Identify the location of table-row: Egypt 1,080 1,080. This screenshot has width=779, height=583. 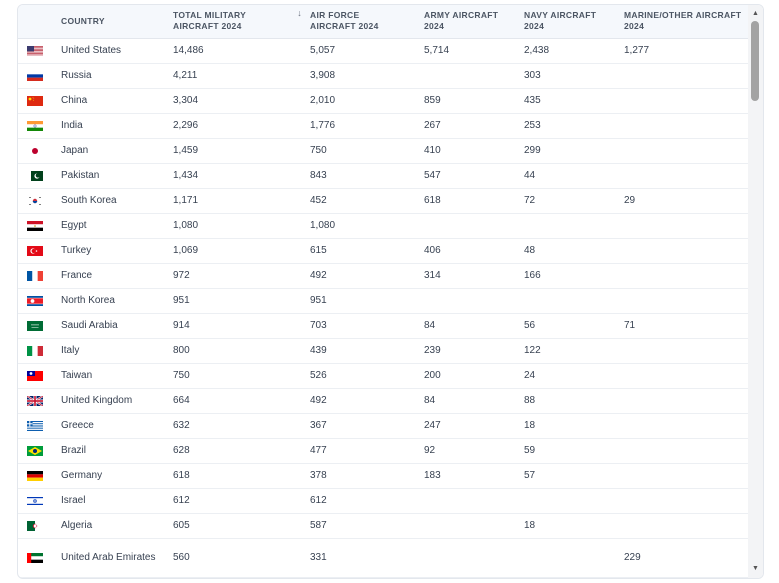
(383, 226).